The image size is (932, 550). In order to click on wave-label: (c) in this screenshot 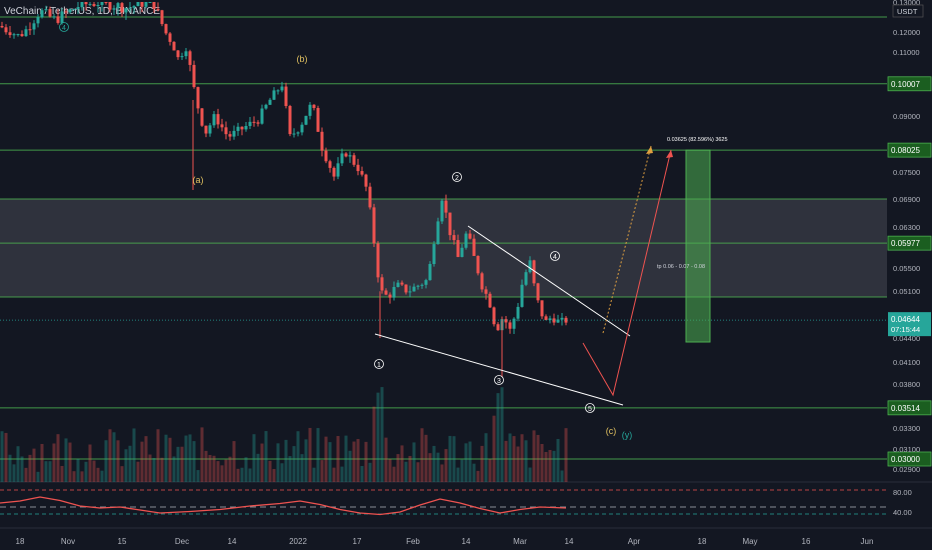, I will do `click(611, 431)`.